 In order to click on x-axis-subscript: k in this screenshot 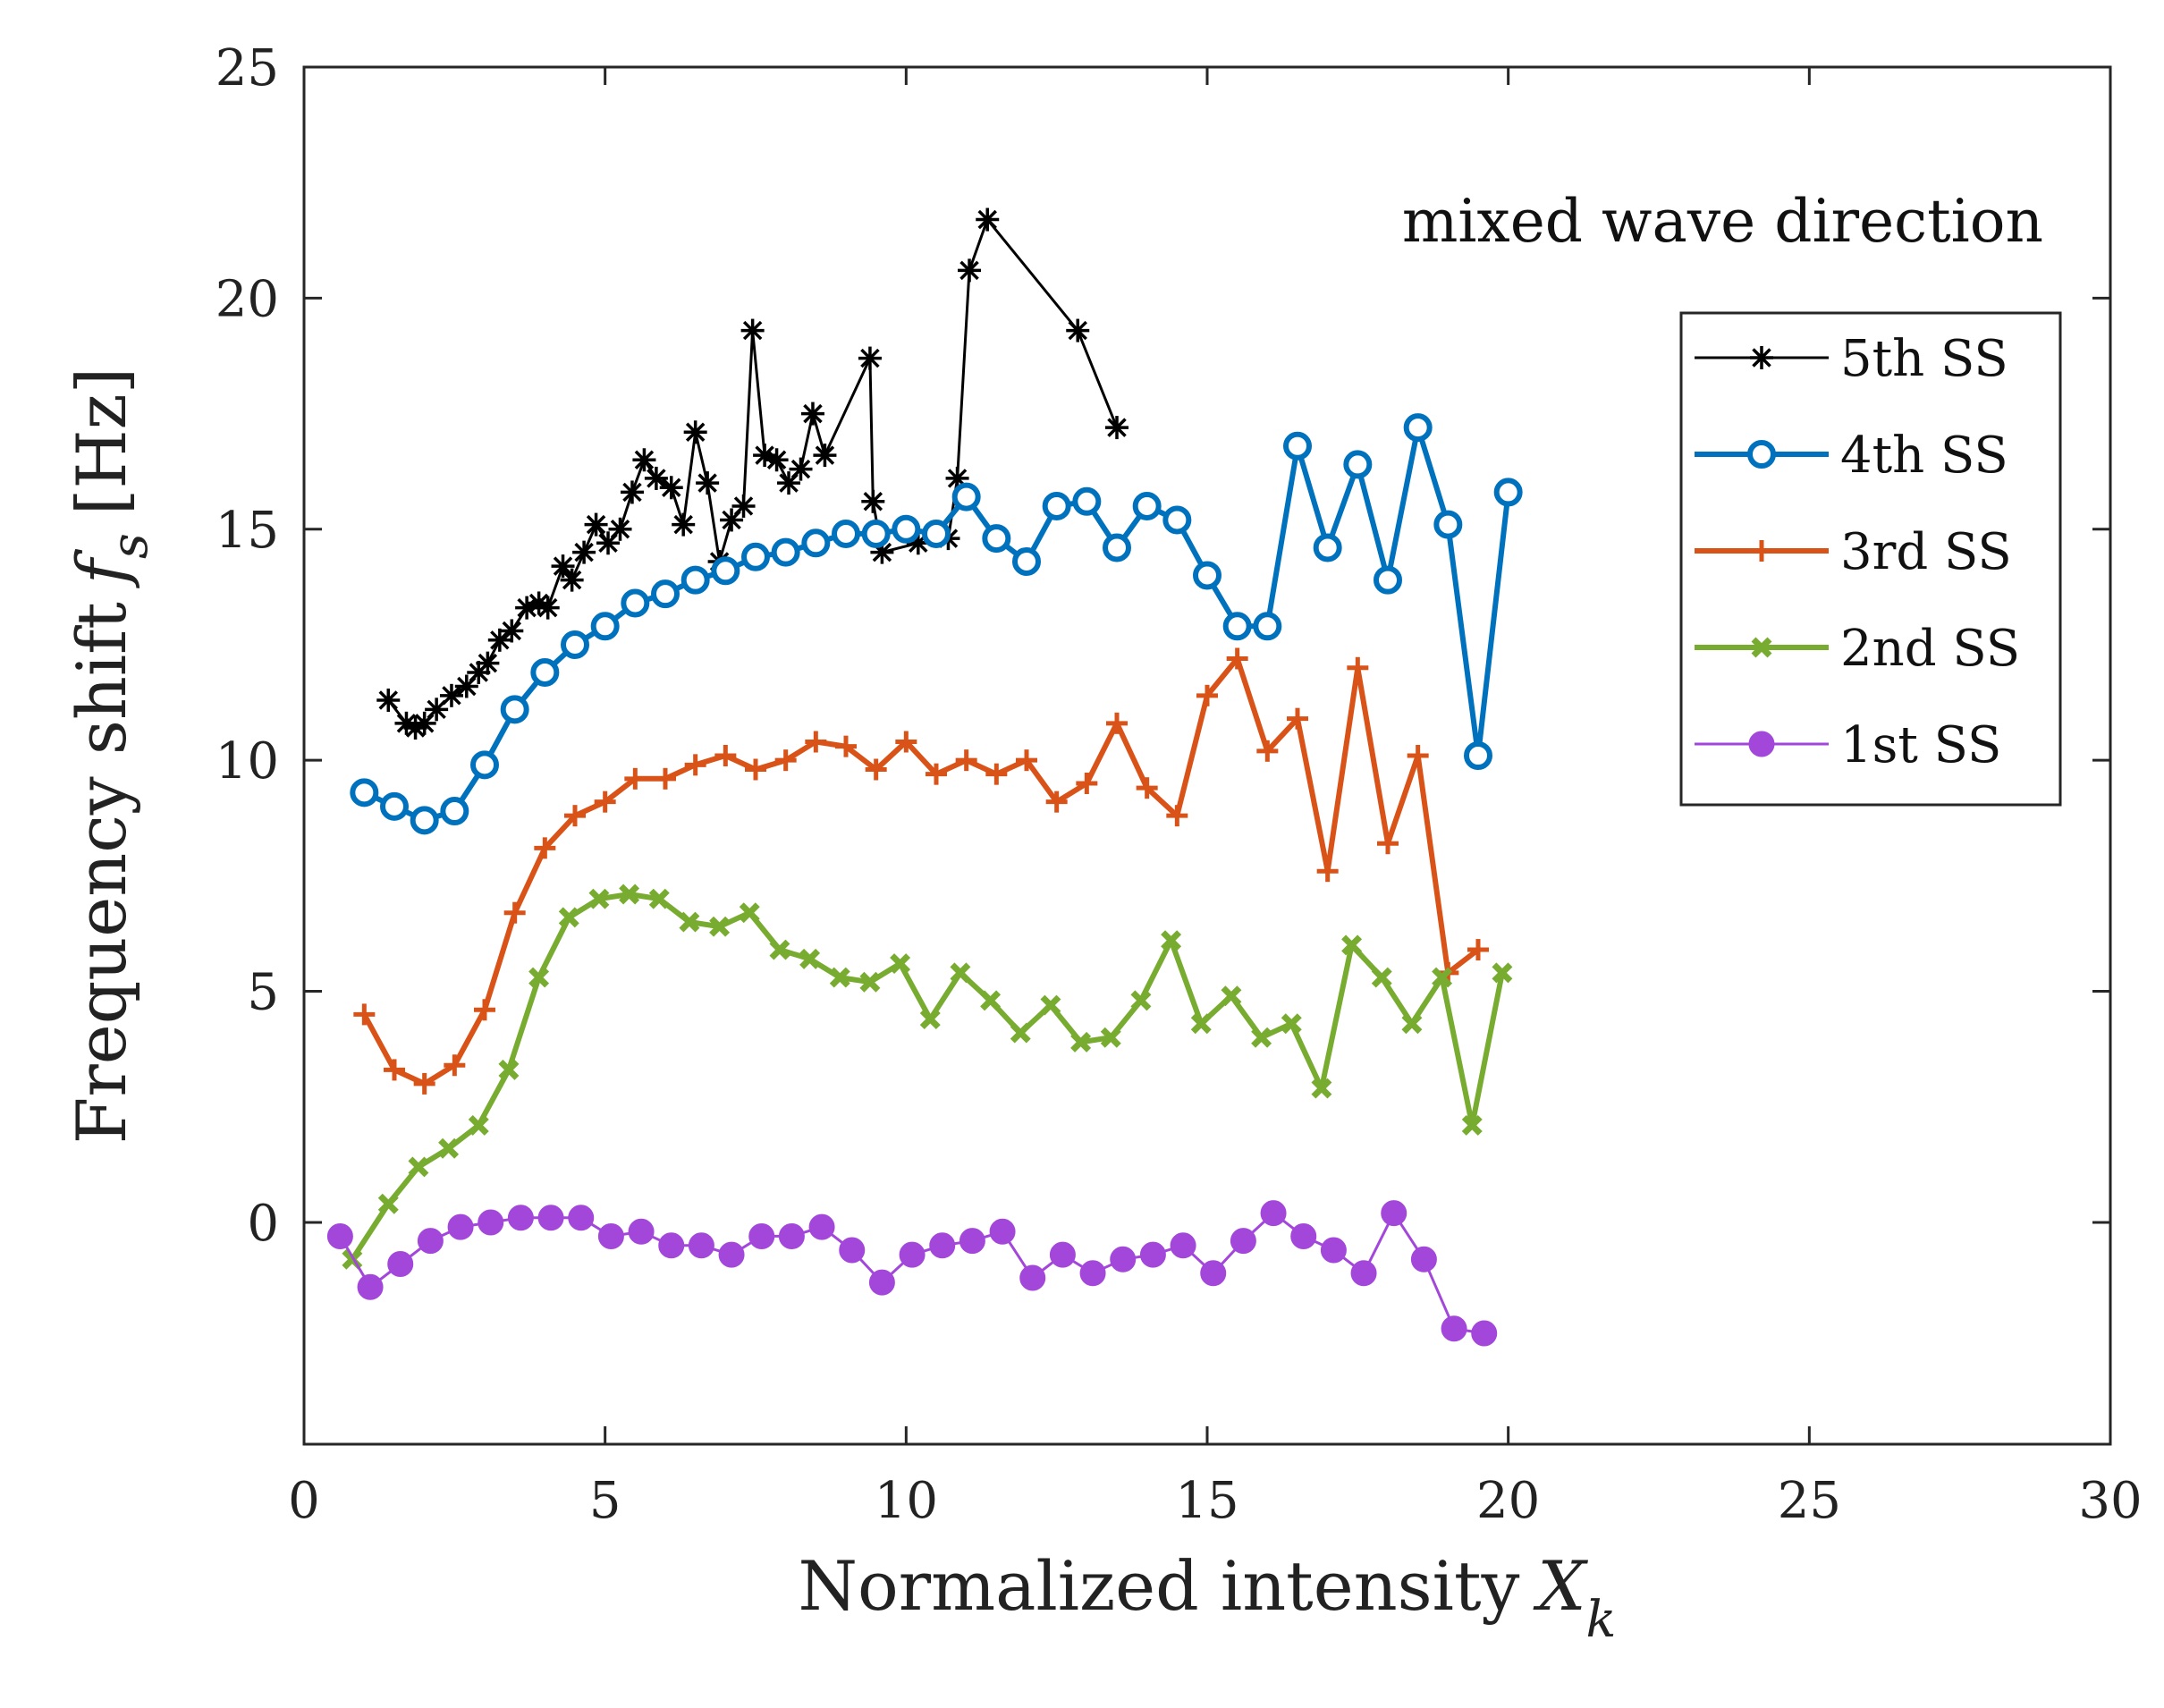, I will do `click(1601, 1620)`.